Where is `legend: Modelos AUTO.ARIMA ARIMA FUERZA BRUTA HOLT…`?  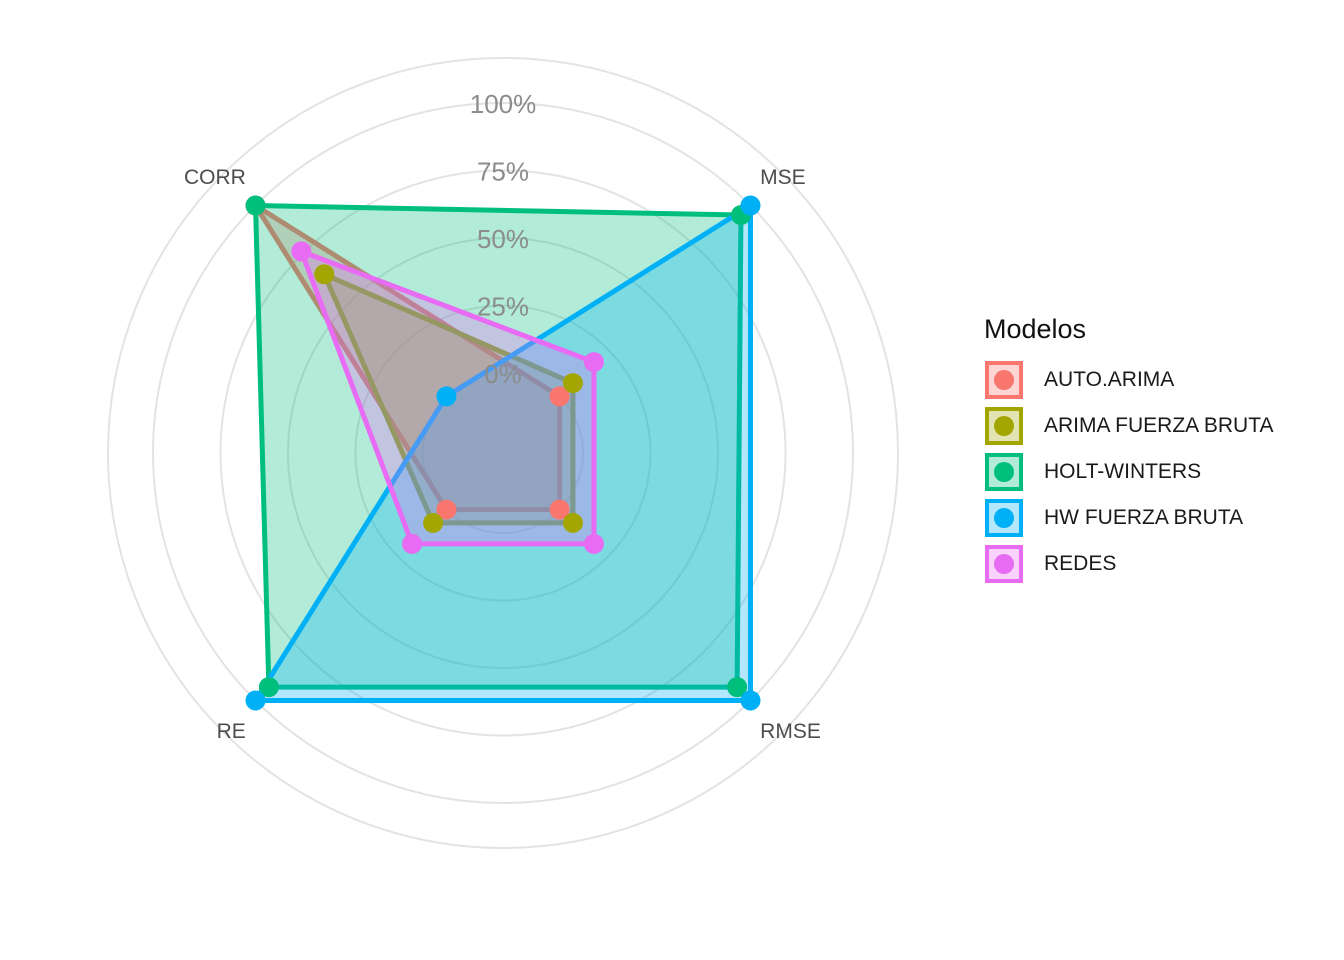
legend: Modelos AUTO.ARIMA ARIMA FUERZA BRUTA HOLT… is located at coordinates (1128, 450).